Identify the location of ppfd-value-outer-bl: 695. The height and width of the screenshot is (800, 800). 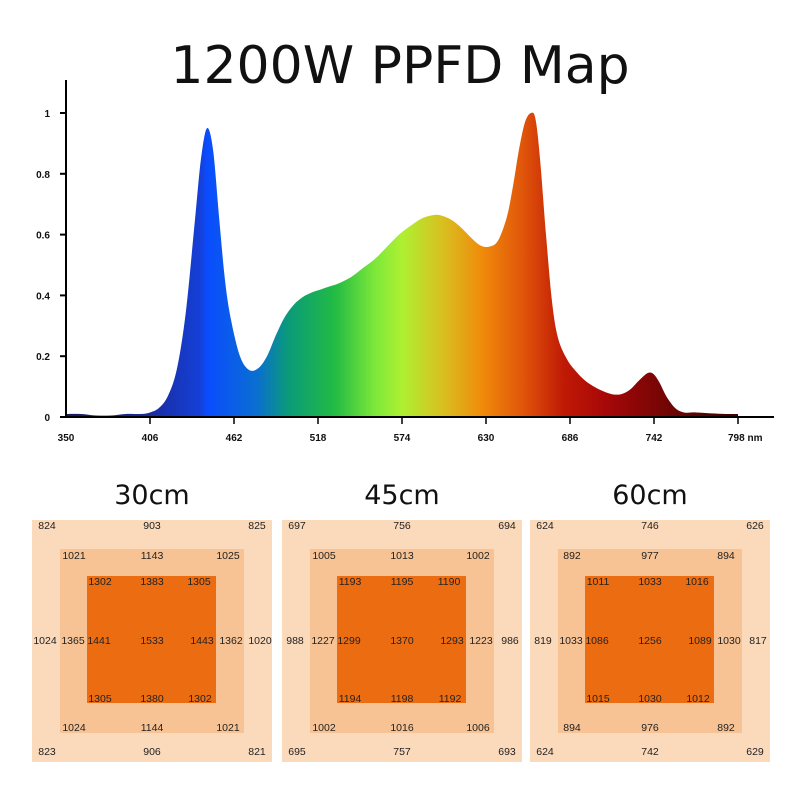
(297, 752).